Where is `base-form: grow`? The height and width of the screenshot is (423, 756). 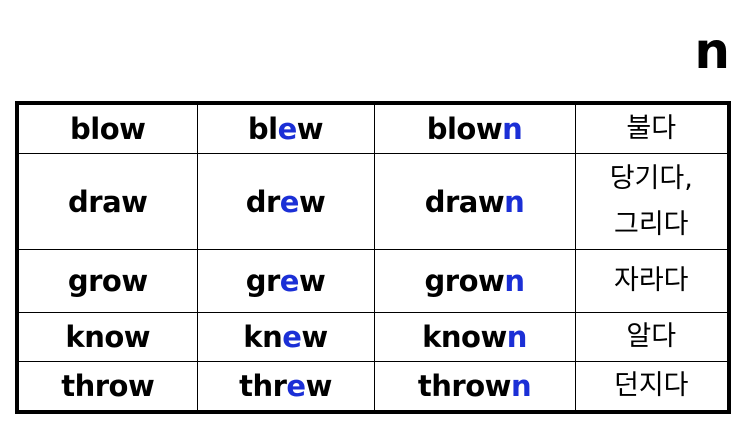 base-form: grow is located at coordinates (107, 281).